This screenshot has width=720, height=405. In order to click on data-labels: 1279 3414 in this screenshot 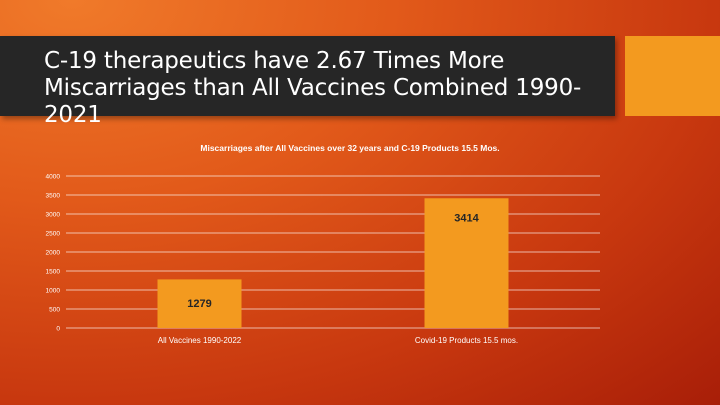, I will do `click(333, 261)`.